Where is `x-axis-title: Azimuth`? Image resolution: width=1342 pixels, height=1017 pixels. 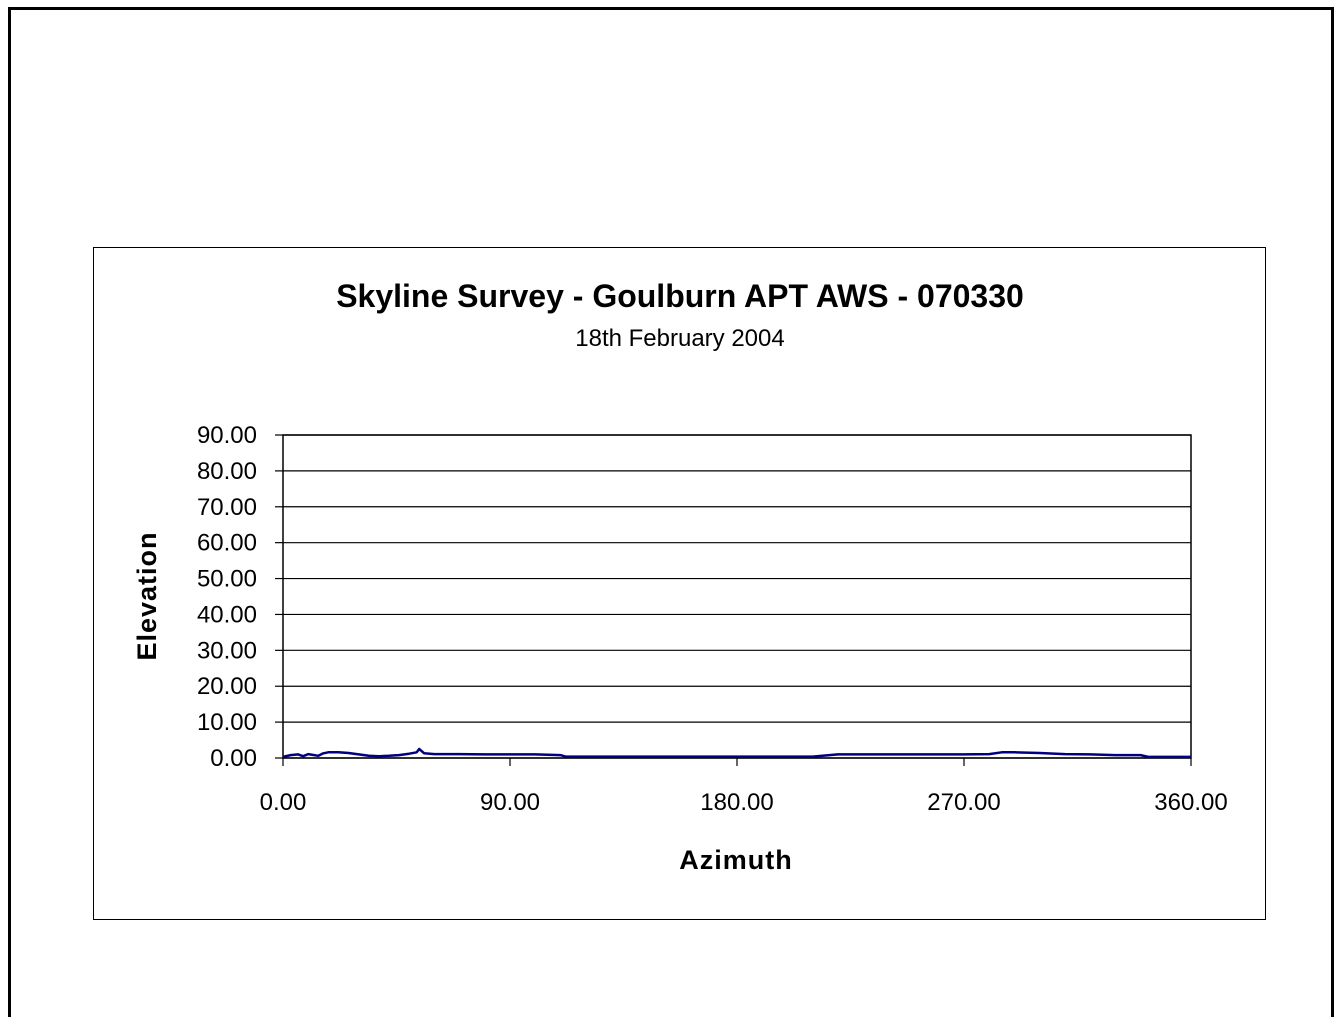 x-axis-title: Azimuth is located at coordinates (735, 860).